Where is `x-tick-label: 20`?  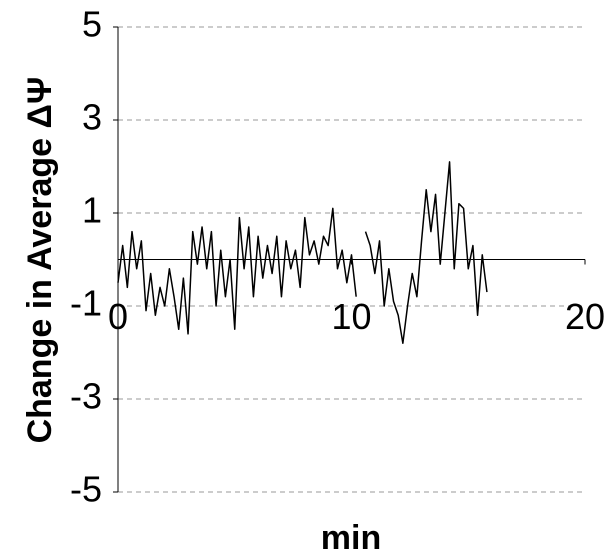
x-tick-label: 20 is located at coordinates (585, 316).